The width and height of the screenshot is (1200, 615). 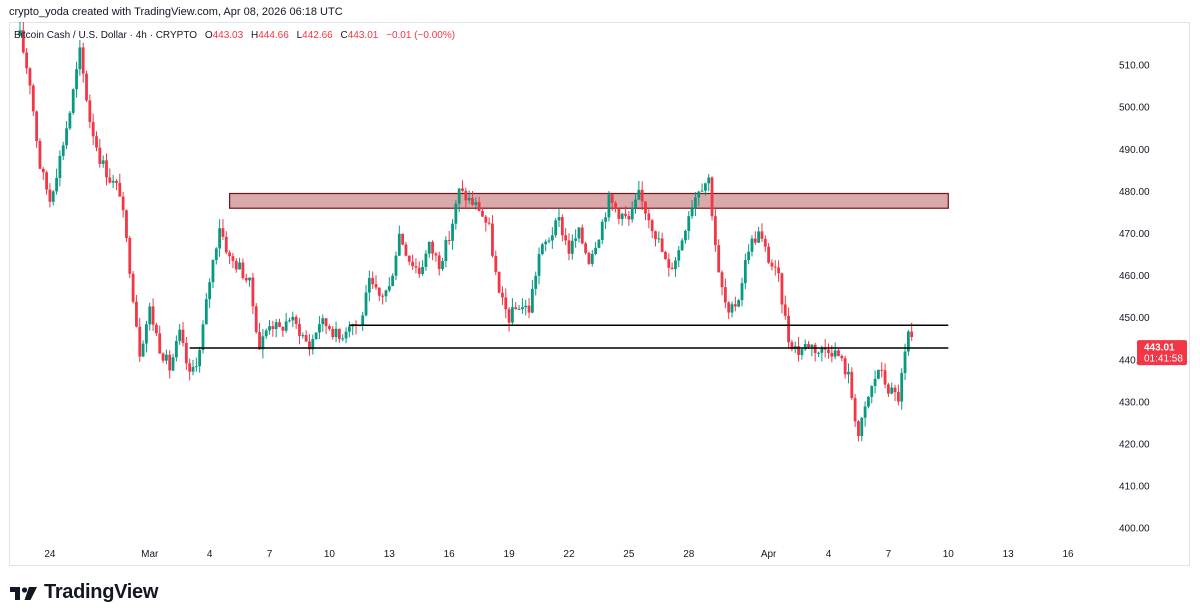 I want to click on low-value: 442.66, so click(x=317, y=35).